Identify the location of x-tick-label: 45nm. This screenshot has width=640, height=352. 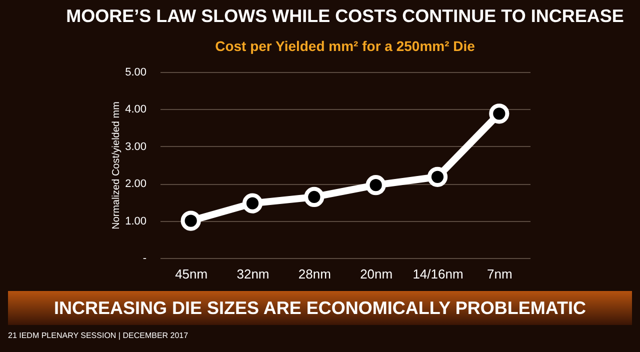
(191, 274).